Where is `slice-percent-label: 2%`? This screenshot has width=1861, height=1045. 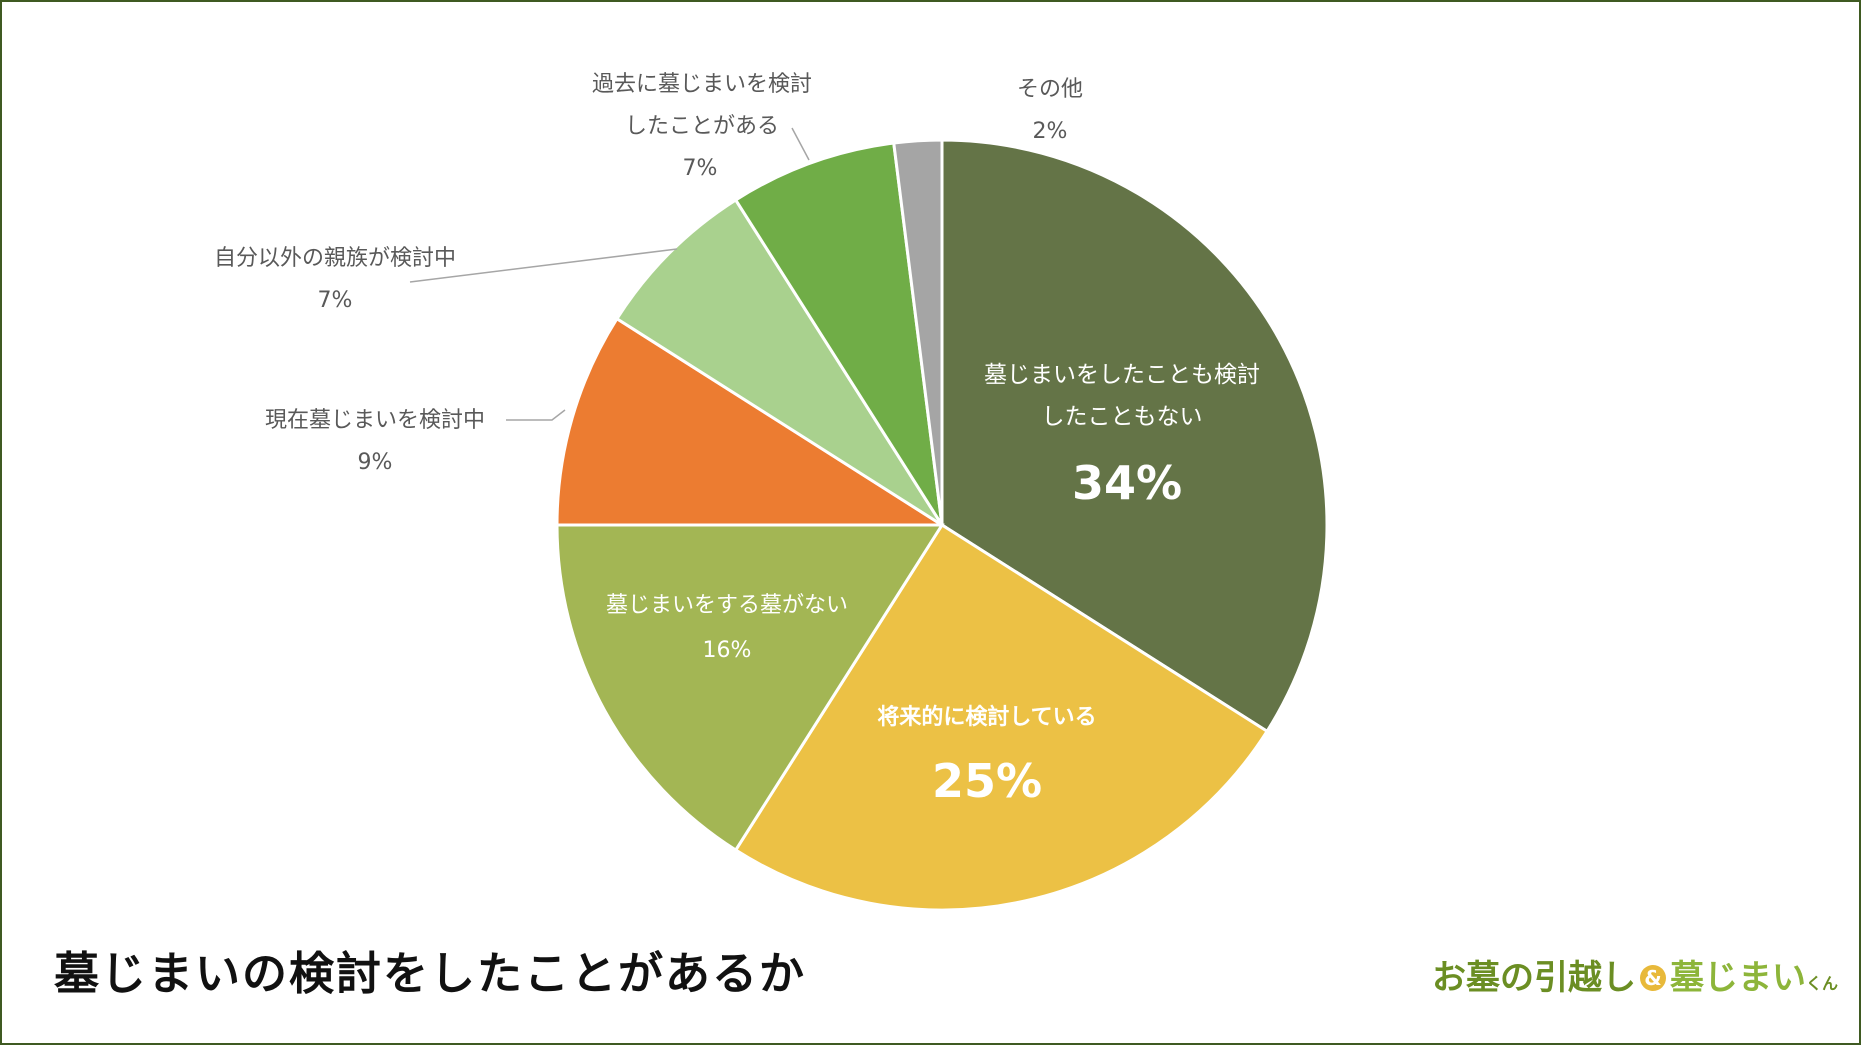 slice-percent-label: 2% is located at coordinates (1050, 131).